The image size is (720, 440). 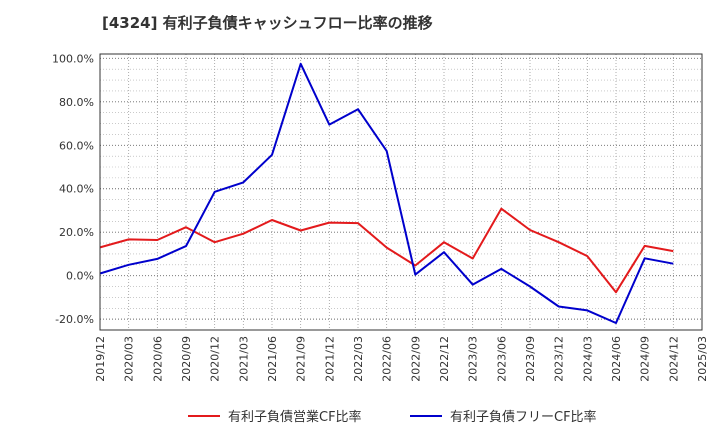 I want to click on x-tick-label: 2025/03, so click(x=702, y=359).